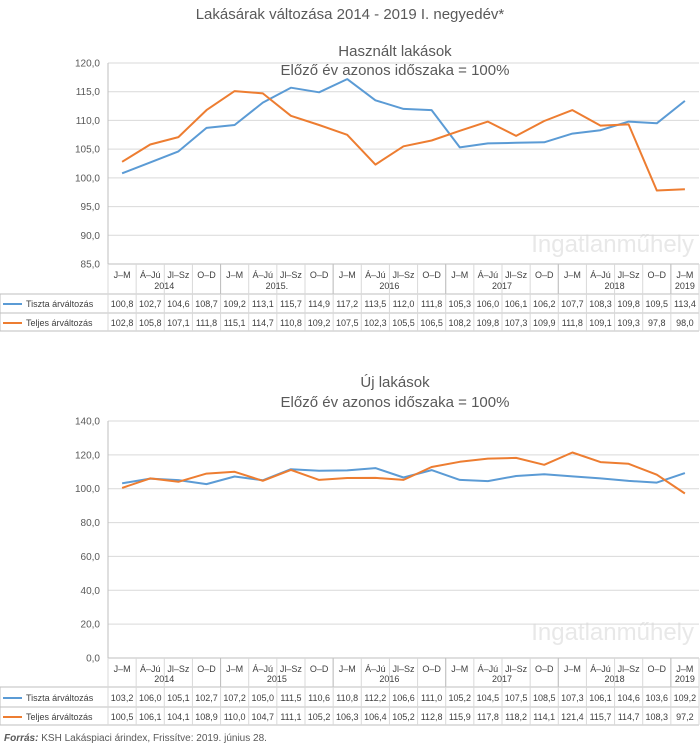 Image resolution: width=700 pixels, height=748 pixels. Describe the element at coordinates (403, 126) in the screenshot. I see `series-line-tiszta` at that location.